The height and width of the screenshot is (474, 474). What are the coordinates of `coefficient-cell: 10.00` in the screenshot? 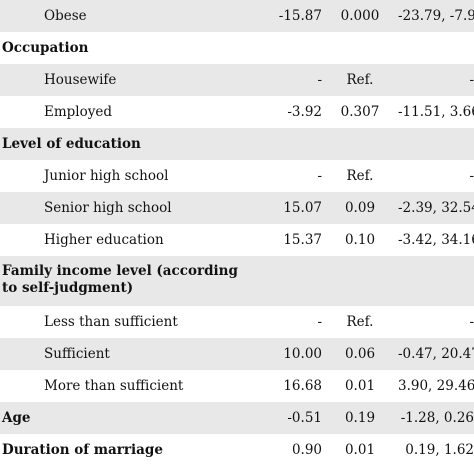 It's located at (302, 354).